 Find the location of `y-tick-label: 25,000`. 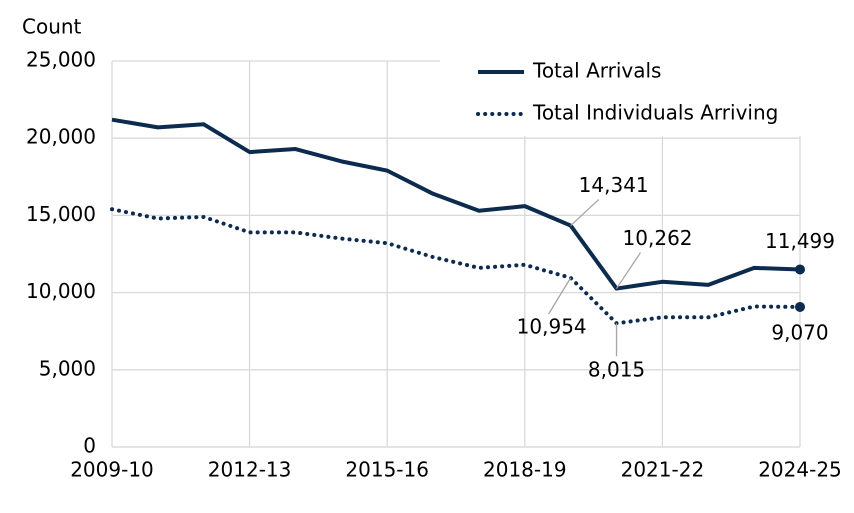

y-tick-label: 25,000 is located at coordinates (61, 60).